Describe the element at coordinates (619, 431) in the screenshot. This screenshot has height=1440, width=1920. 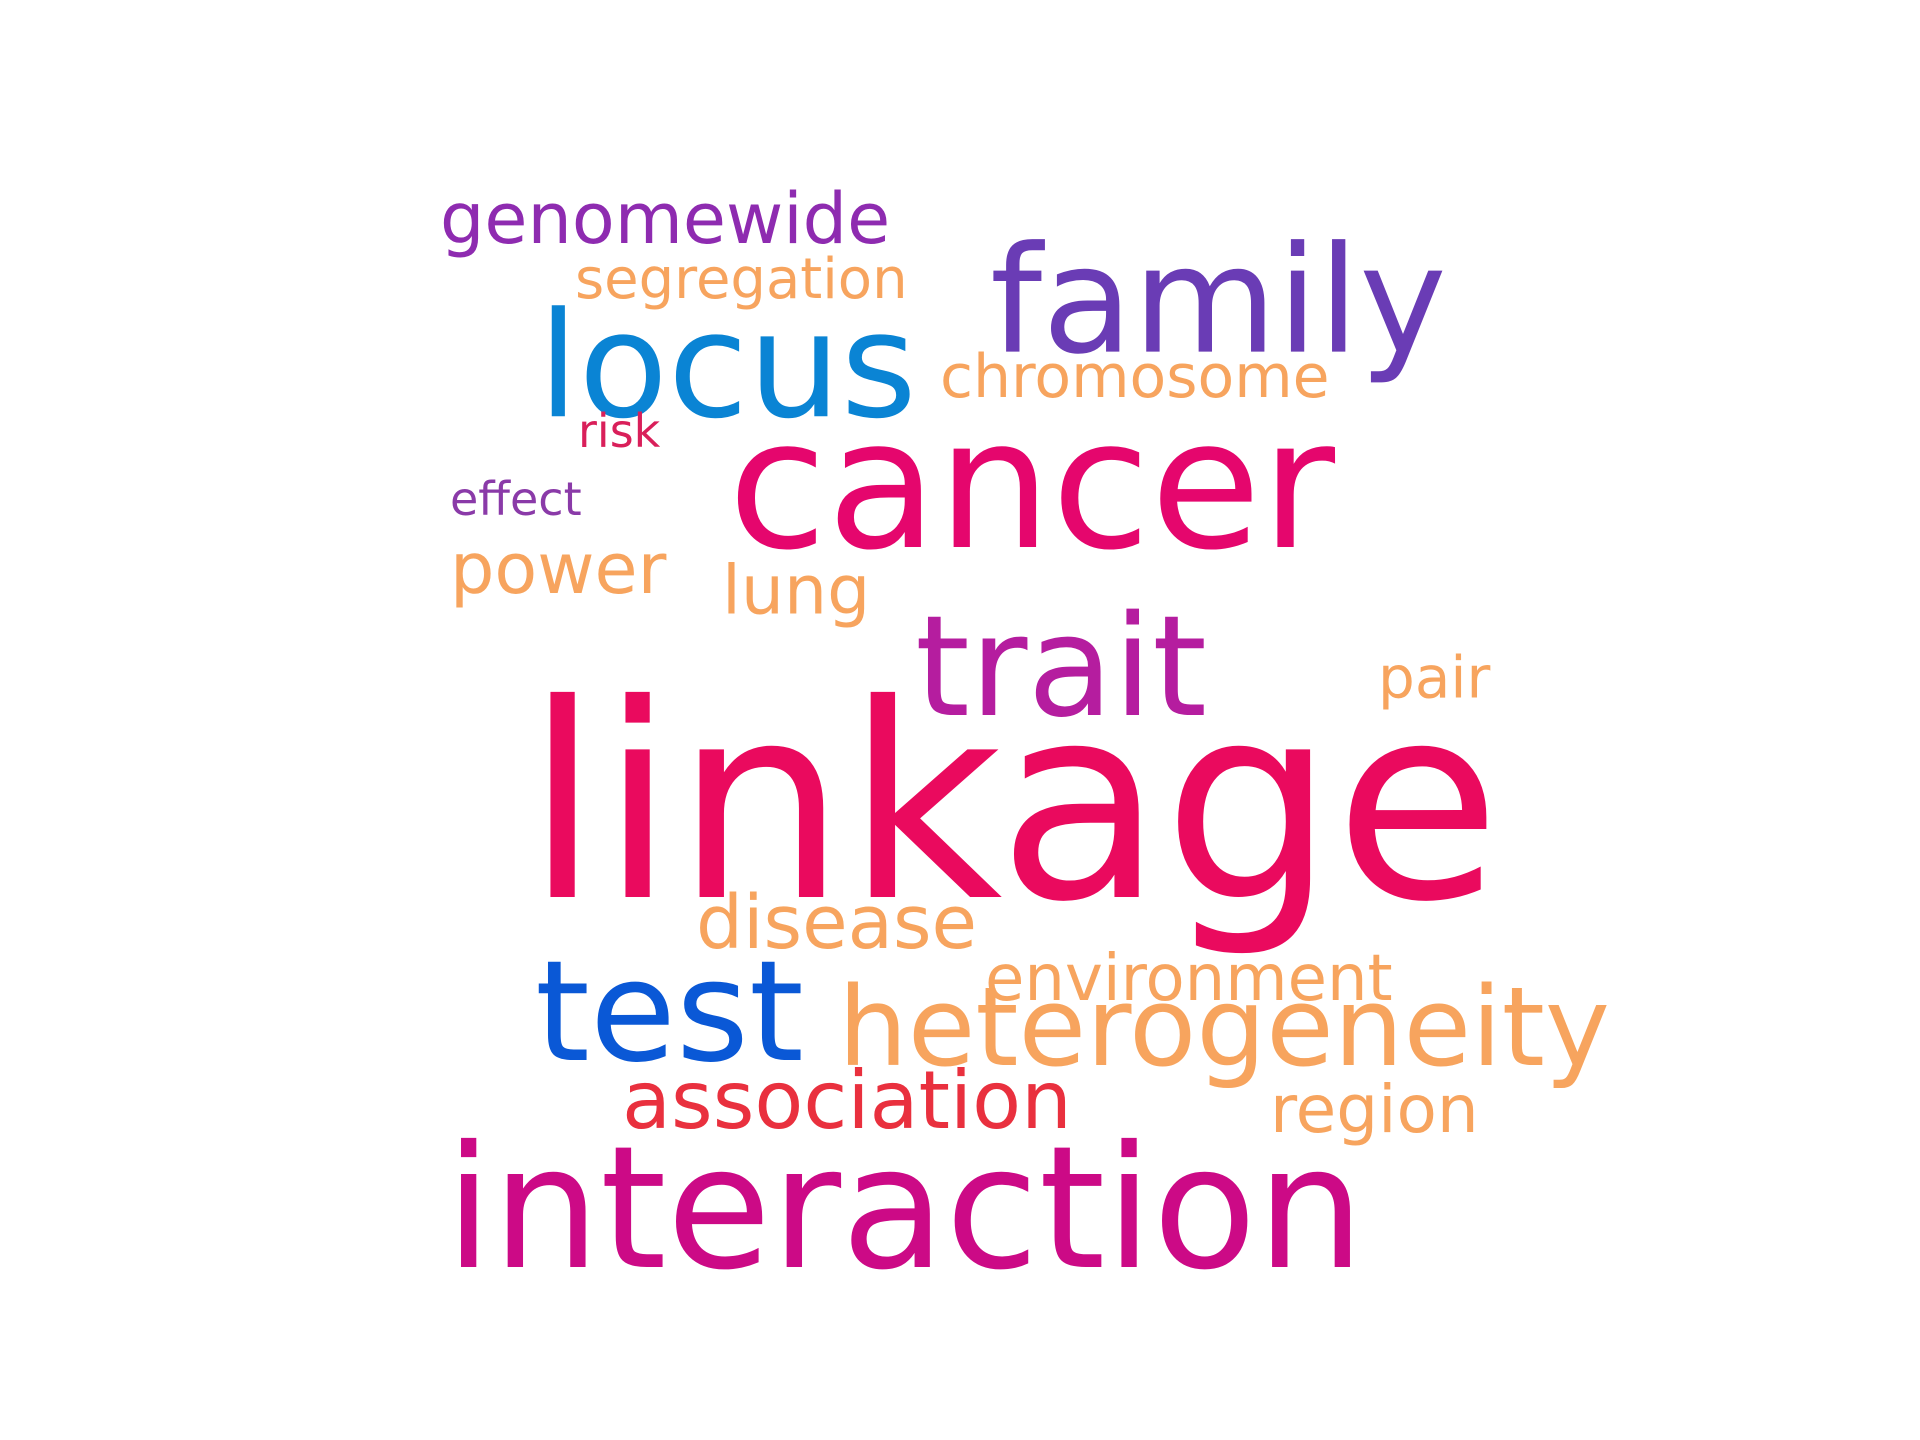
I see `word-risk: risk` at that location.